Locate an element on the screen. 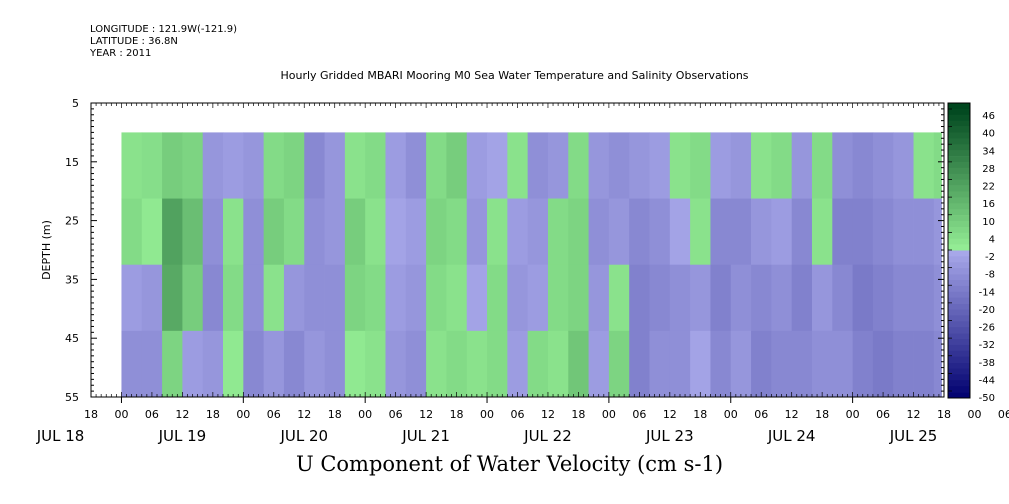  colorbar-label: -2 is located at coordinates (990, 257).